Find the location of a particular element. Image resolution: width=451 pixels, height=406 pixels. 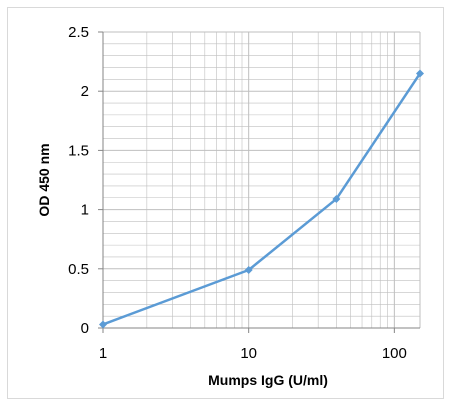

x-axis-title: Mumps IgG (U/ml) is located at coordinates (268, 380).